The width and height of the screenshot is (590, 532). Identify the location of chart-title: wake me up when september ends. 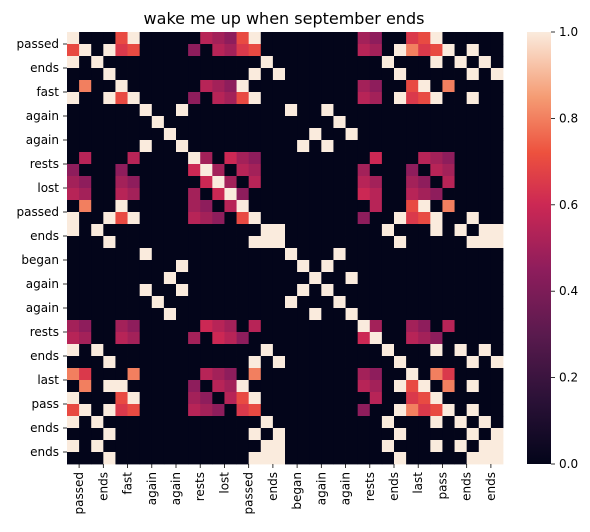
(284, 18).